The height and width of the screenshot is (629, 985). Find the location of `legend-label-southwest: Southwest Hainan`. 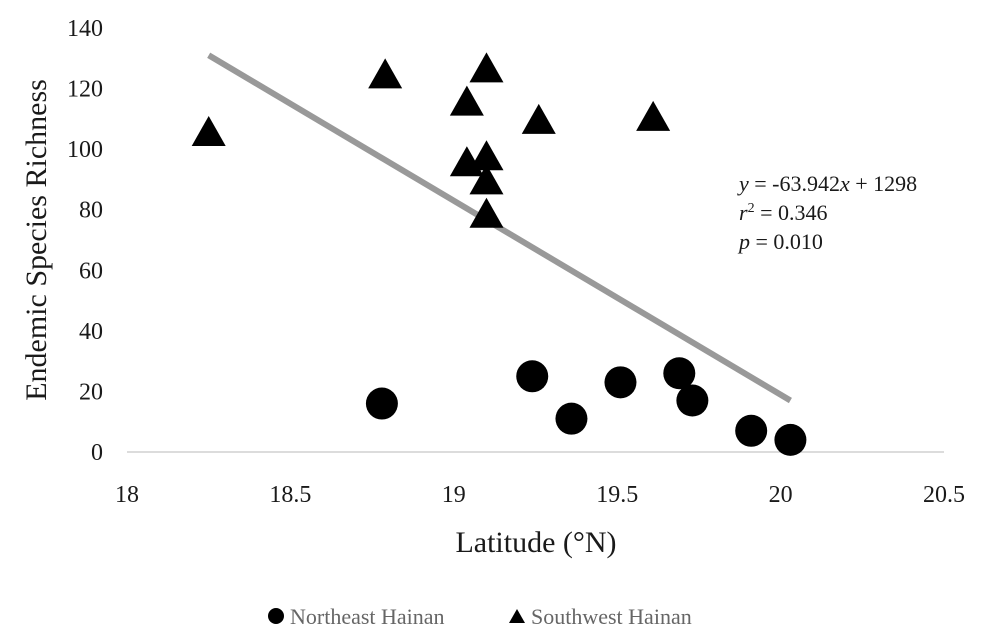

legend-label-southwest: Southwest Hainan is located at coordinates (611, 616).